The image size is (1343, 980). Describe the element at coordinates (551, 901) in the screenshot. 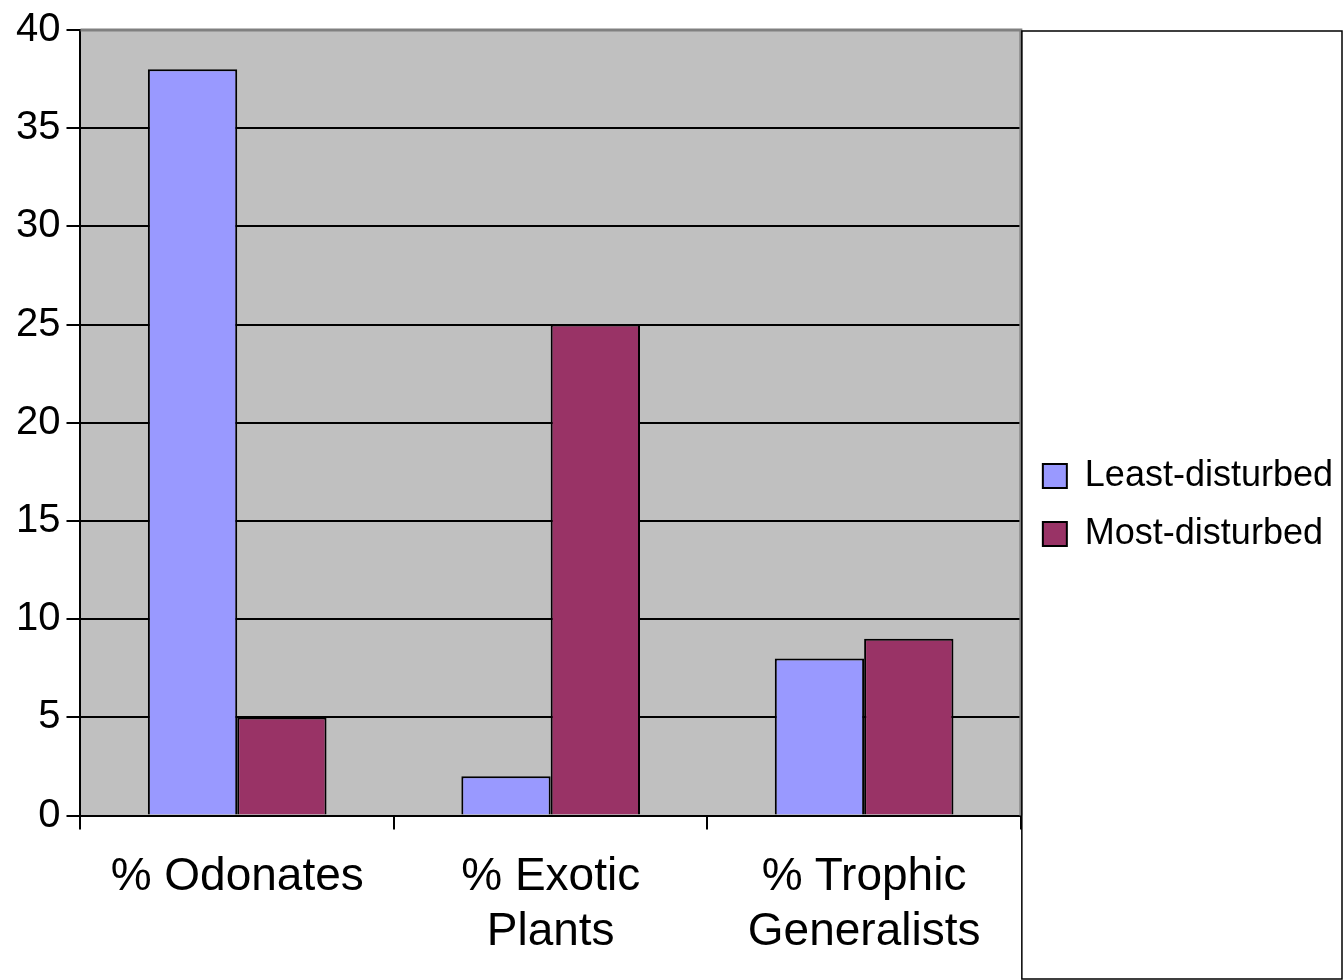

I see `x-tick-label: % Exotic Plants` at that location.